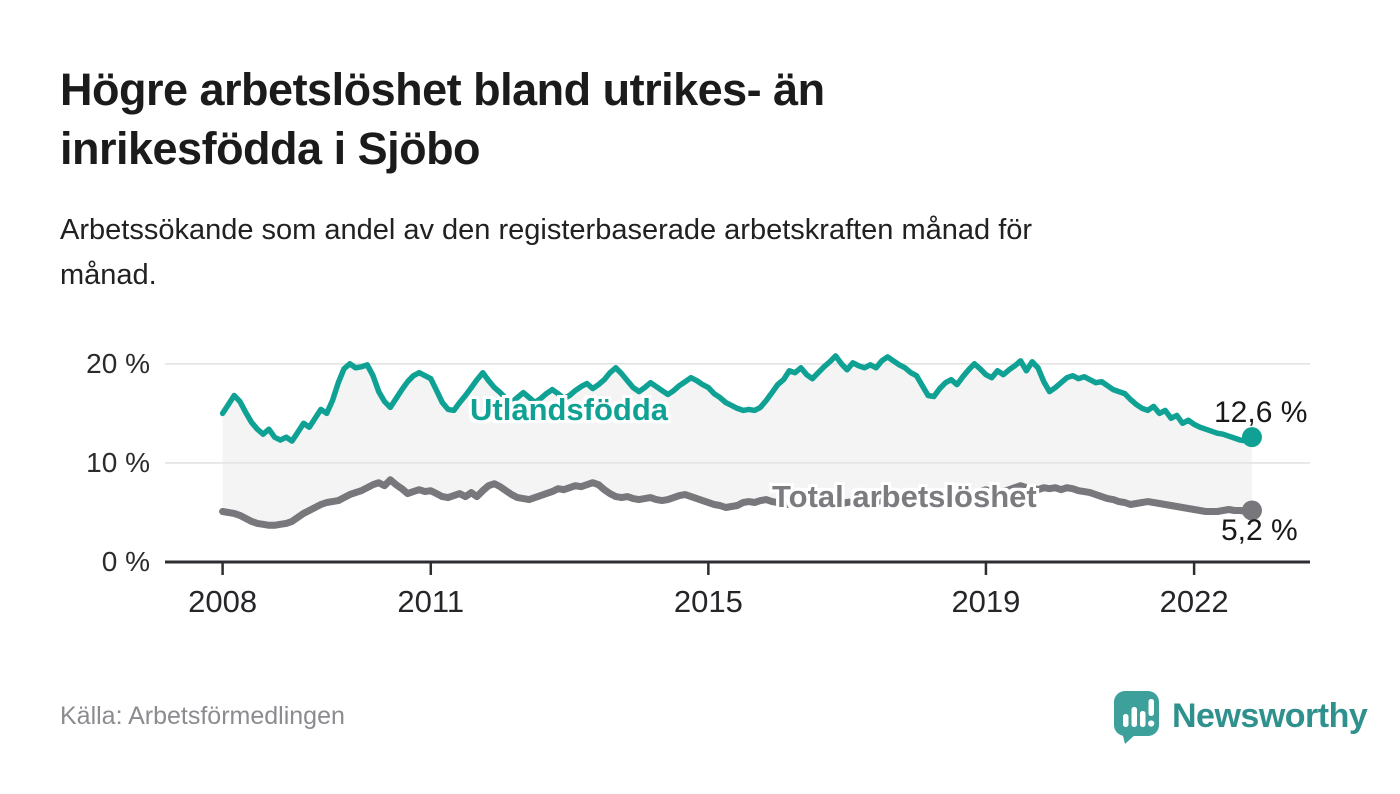 This screenshot has width=1400, height=794. What do you see at coordinates (737, 398) in the screenshot?
I see `utlandsfodda-line` at bounding box center [737, 398].